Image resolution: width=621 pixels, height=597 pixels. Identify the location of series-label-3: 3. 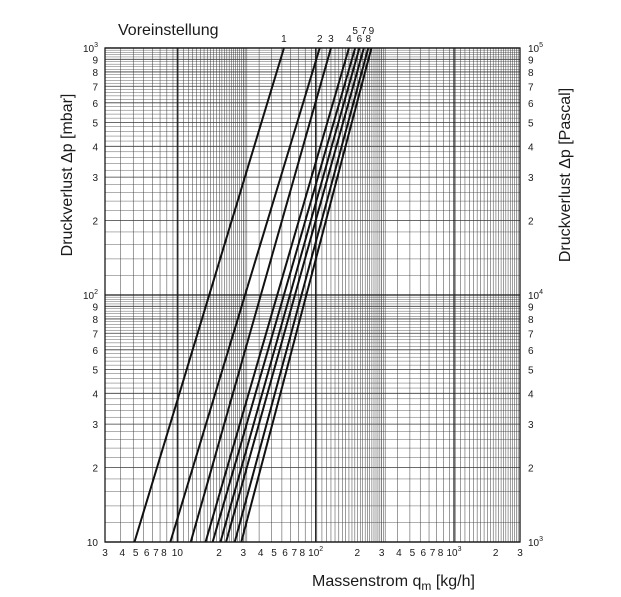
(331, 39).